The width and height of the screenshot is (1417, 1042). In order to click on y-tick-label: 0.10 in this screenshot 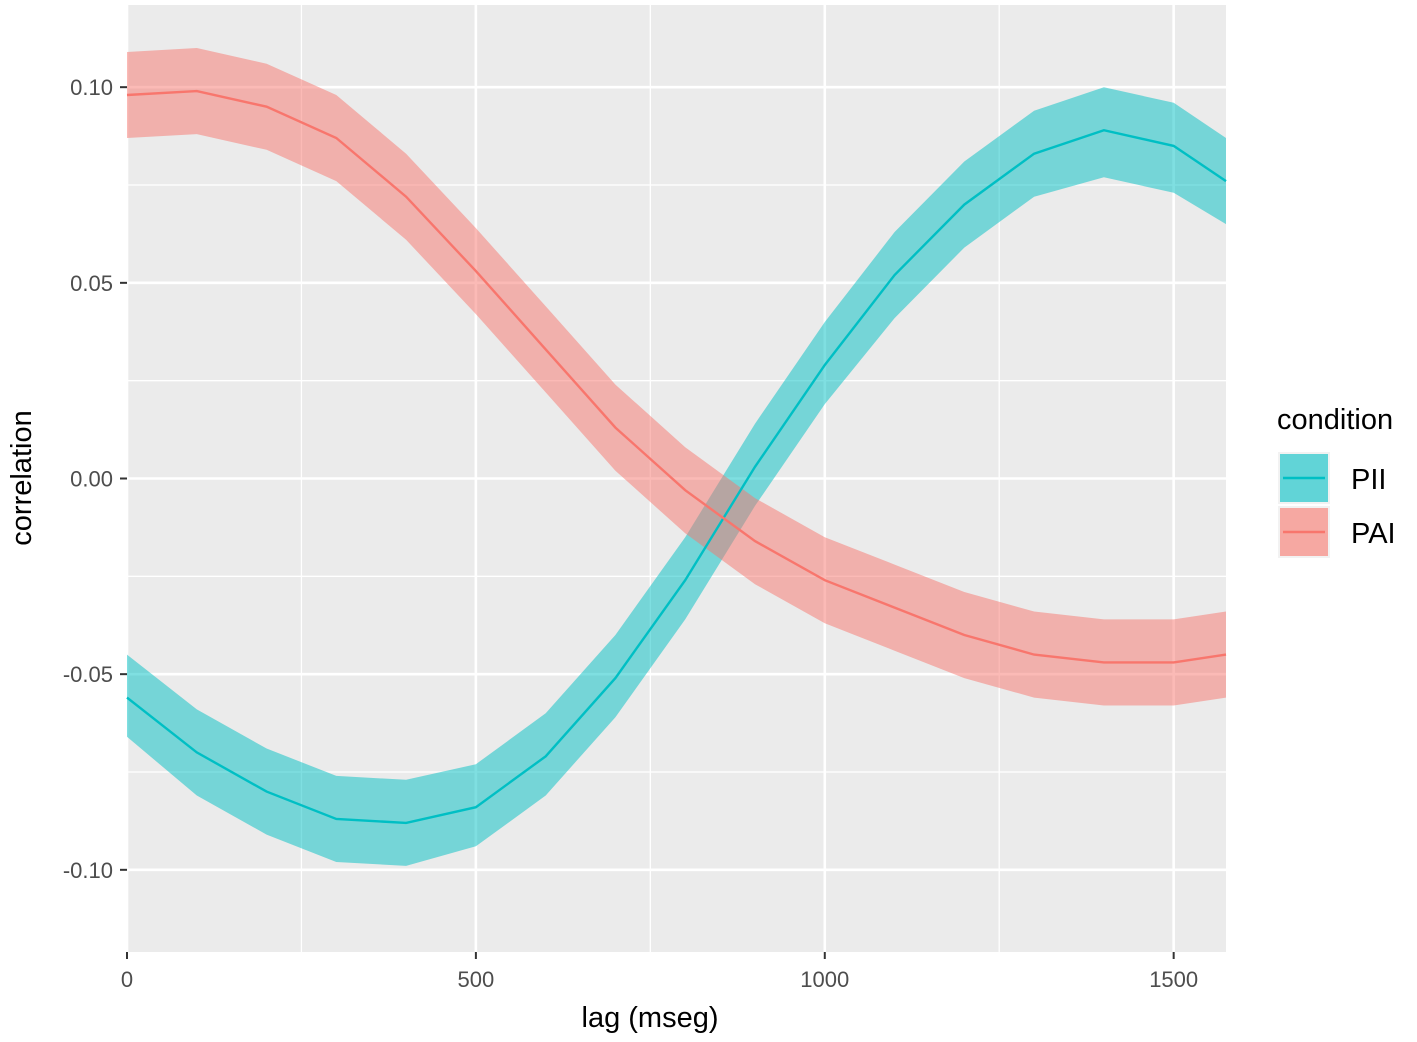, I will do `click(91, 87)`.